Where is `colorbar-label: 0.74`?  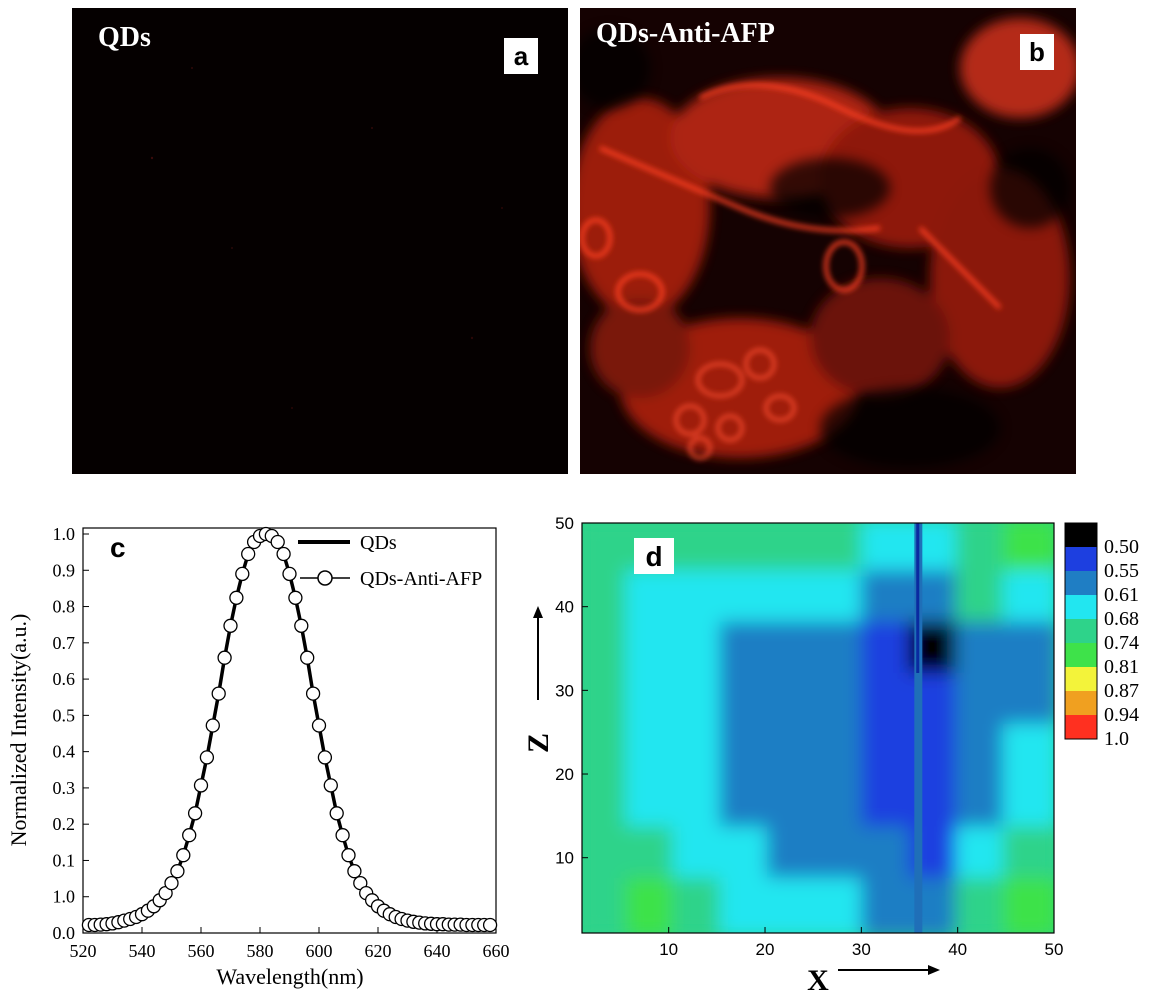 colorbar-label: 0.74 is located at coordinates (1121, 643).